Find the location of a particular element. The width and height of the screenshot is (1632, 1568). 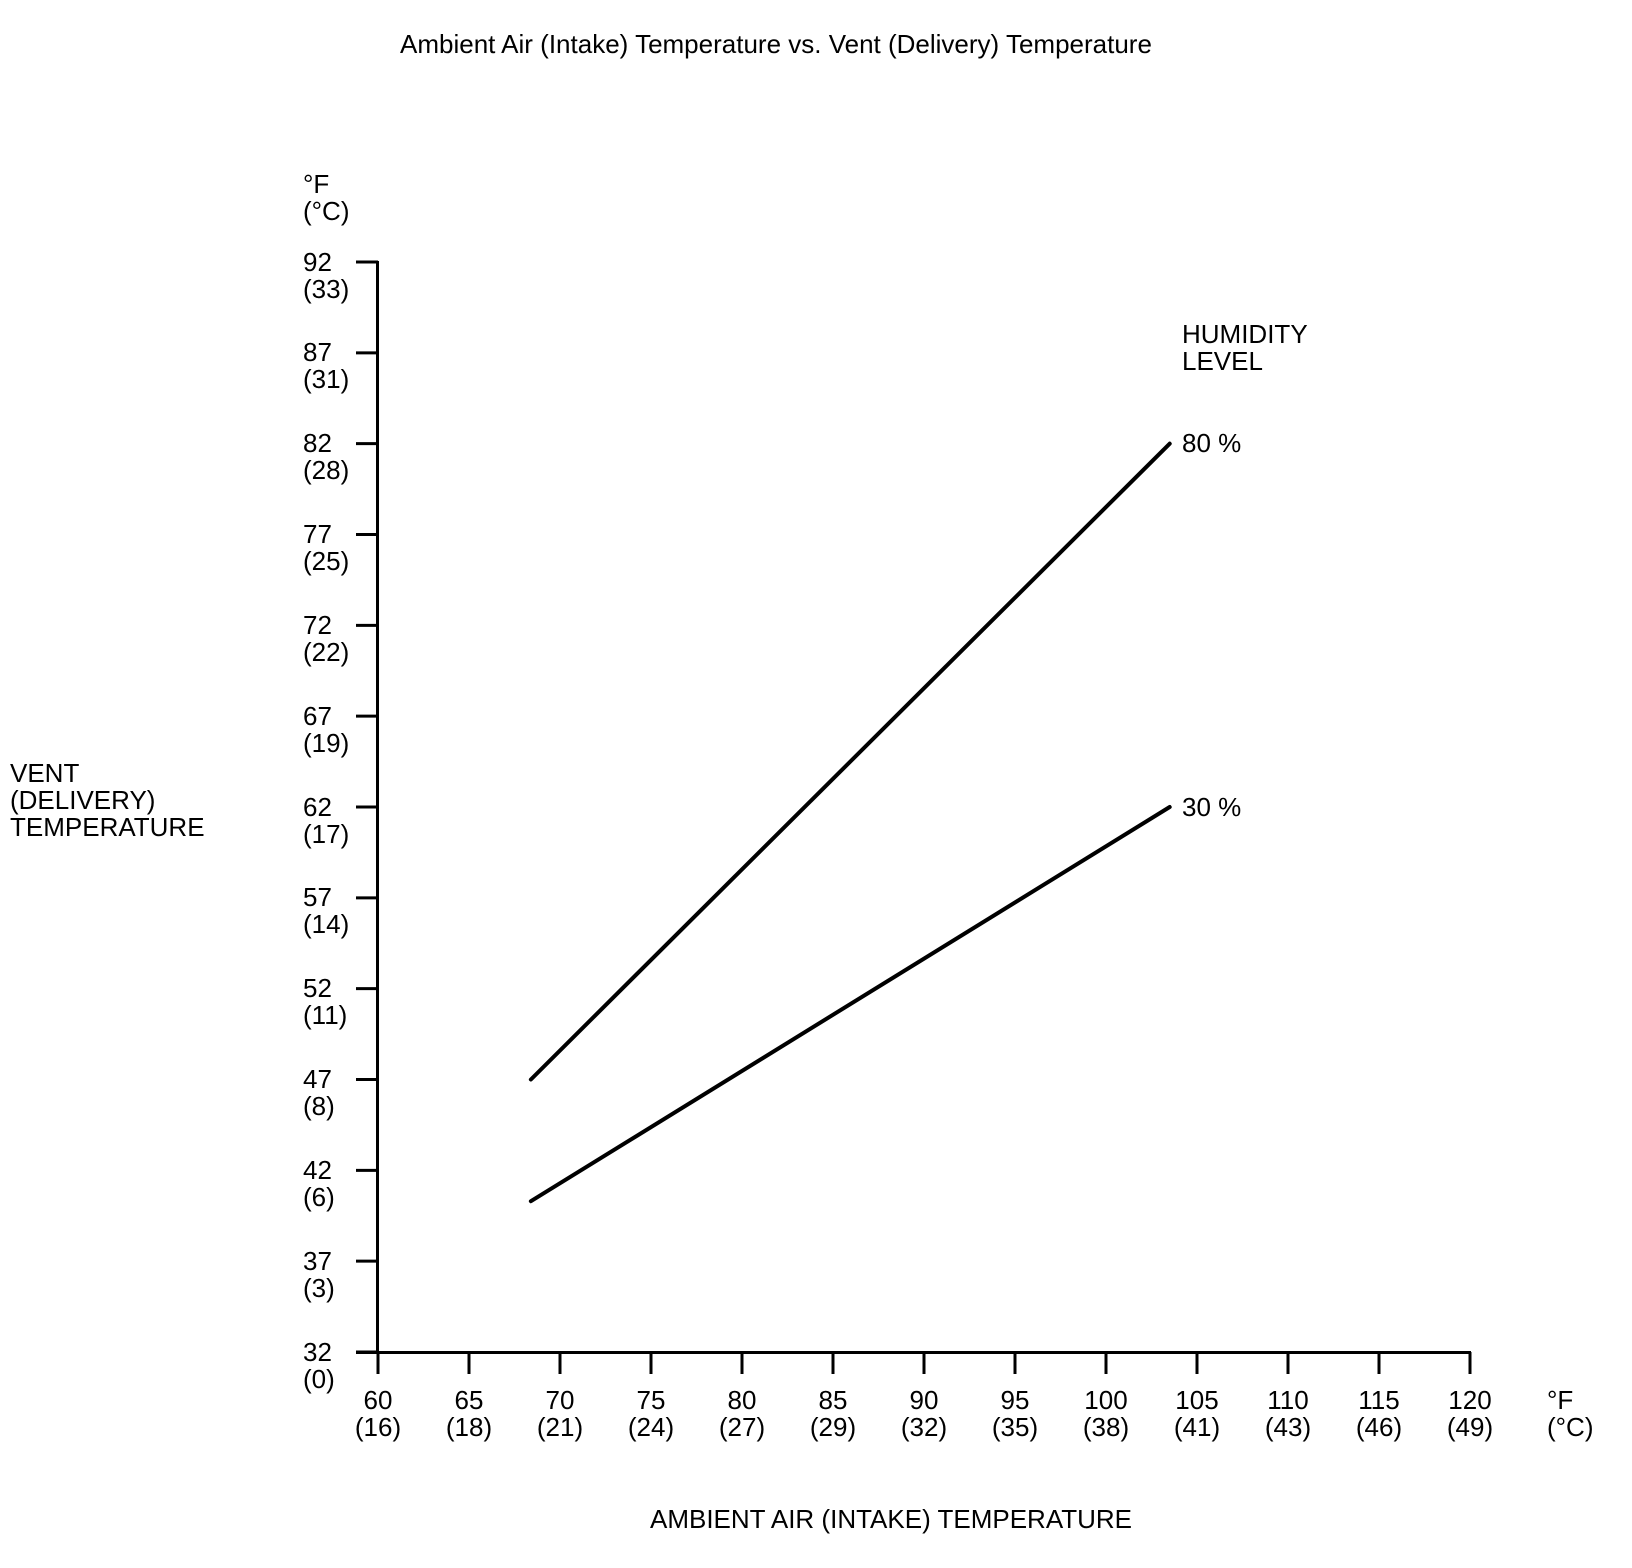

x-tick-label: 80 (27) is located at coordinates (742, 1413).